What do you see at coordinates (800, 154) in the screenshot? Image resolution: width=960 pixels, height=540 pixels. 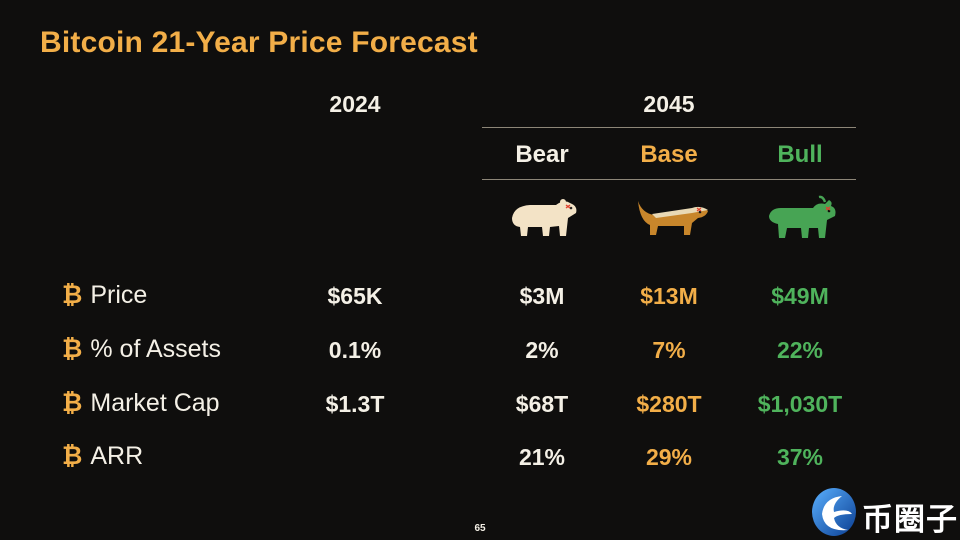 I see `scenario-bull-header: Bull` at bounding box center [800, 154].